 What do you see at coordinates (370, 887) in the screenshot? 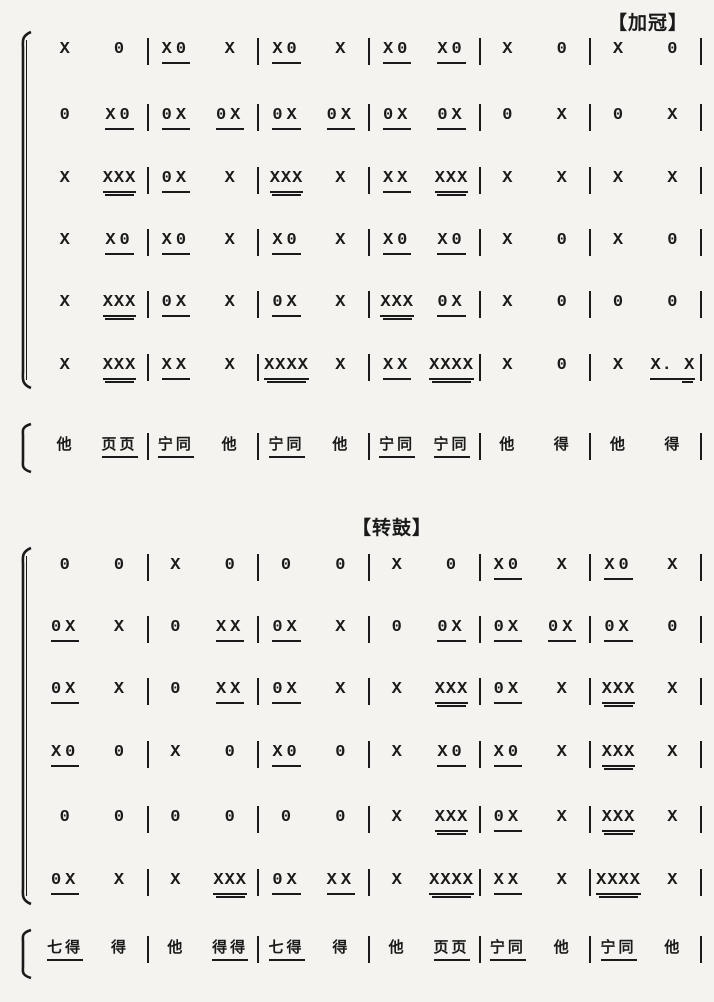
I see `notation-row: 0X X X XXX 0X XX X XXXX XX X XXXX X` at bounding box center [370, 887].